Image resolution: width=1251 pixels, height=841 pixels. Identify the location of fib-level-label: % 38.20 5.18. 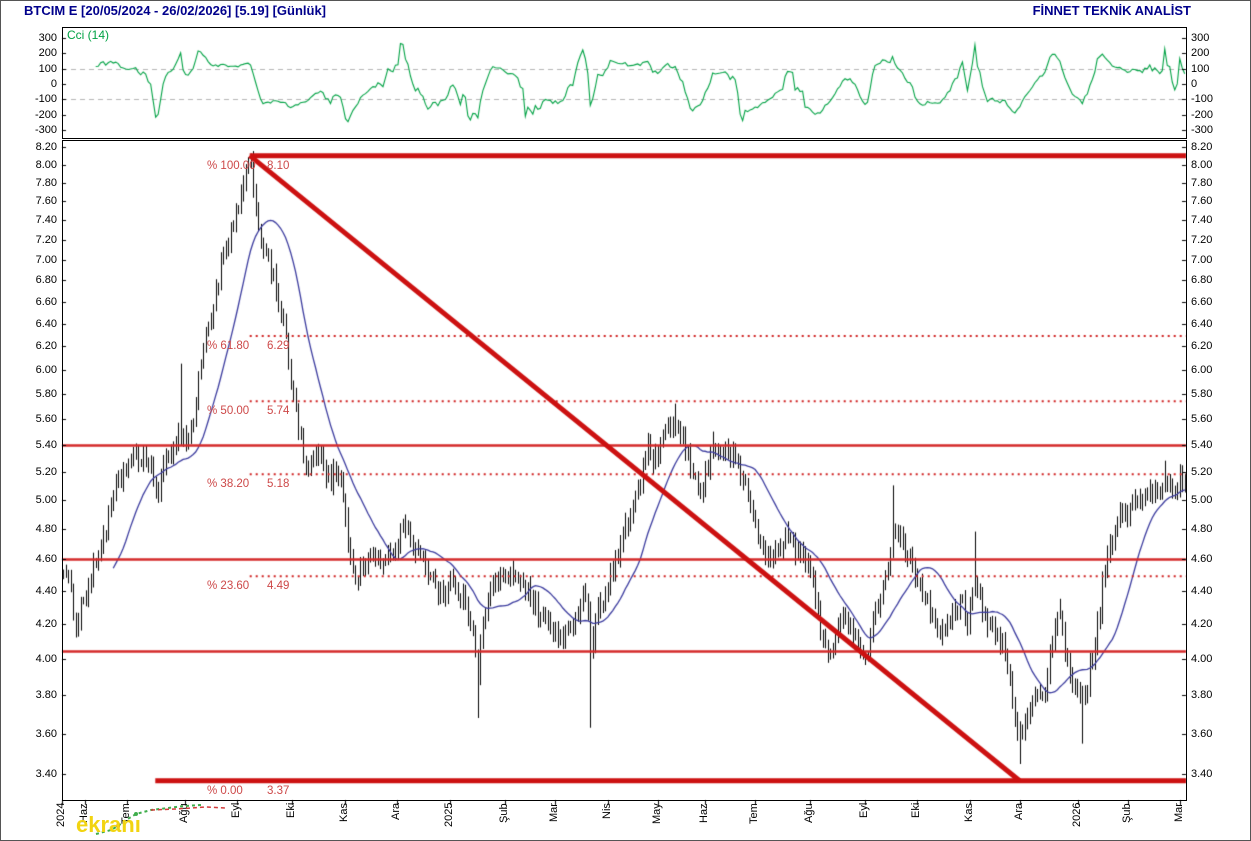
(248, 484).